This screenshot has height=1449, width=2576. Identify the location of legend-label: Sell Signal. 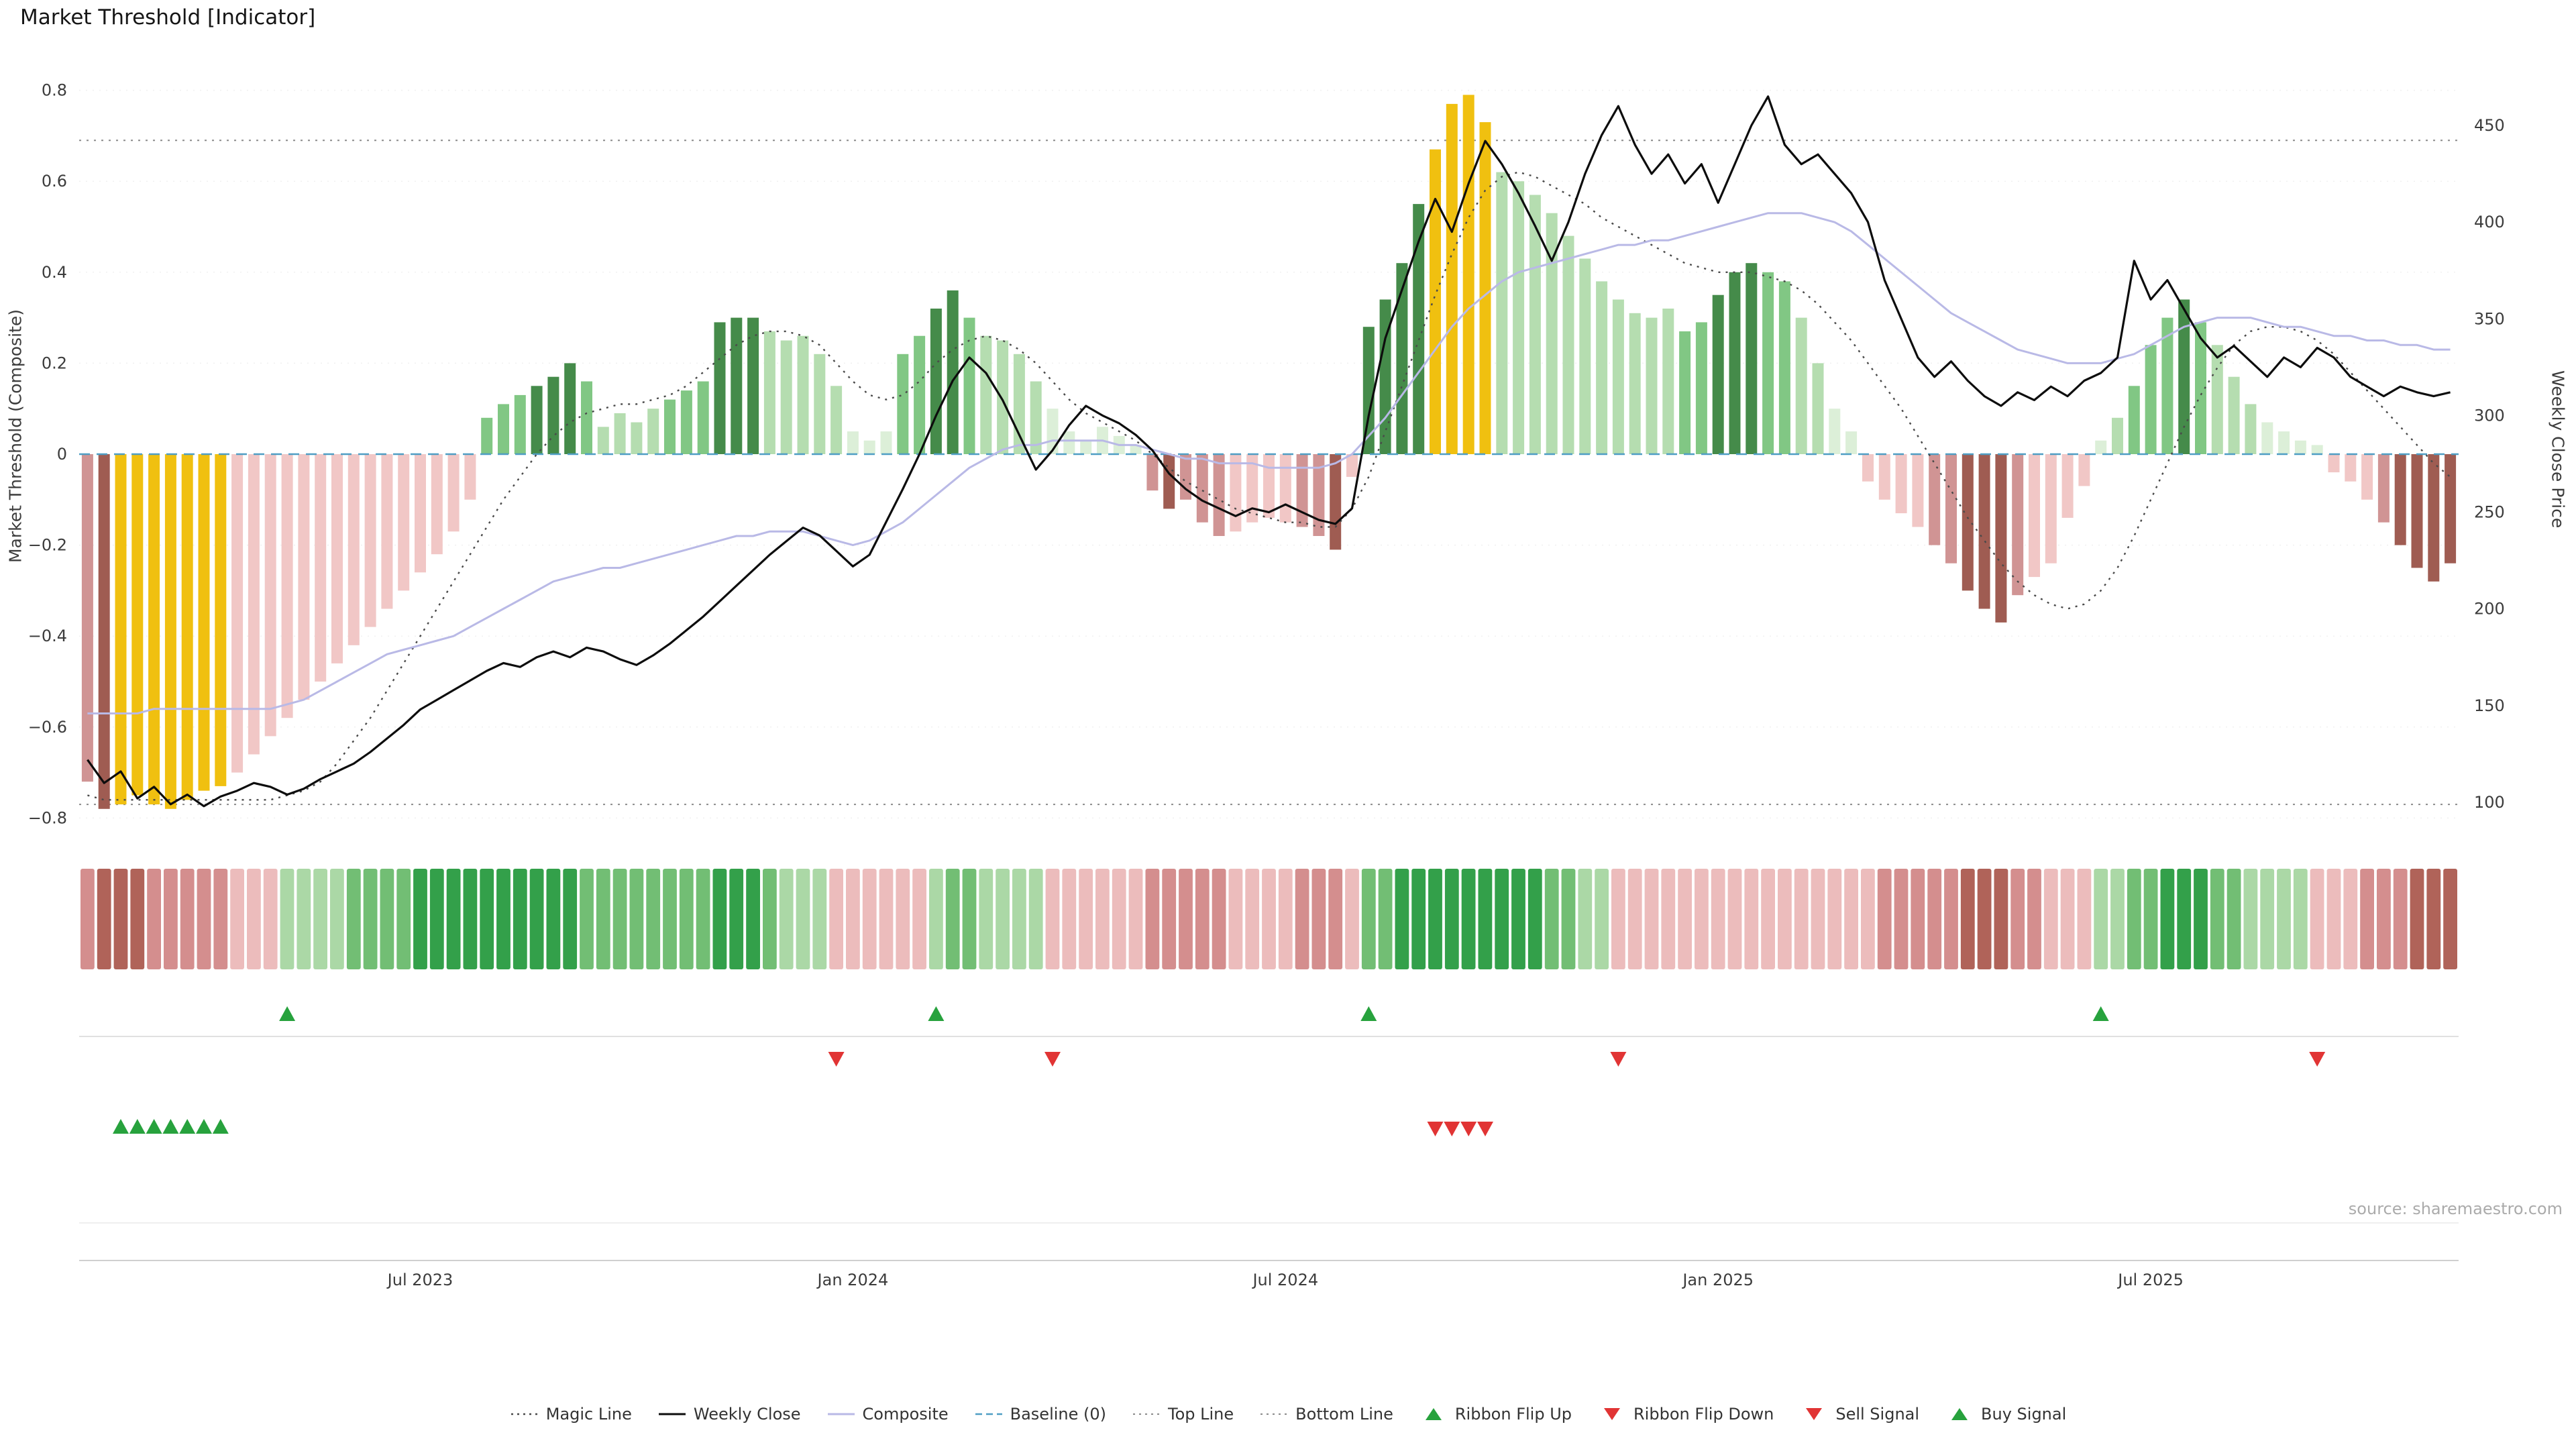
(1877, 1414).